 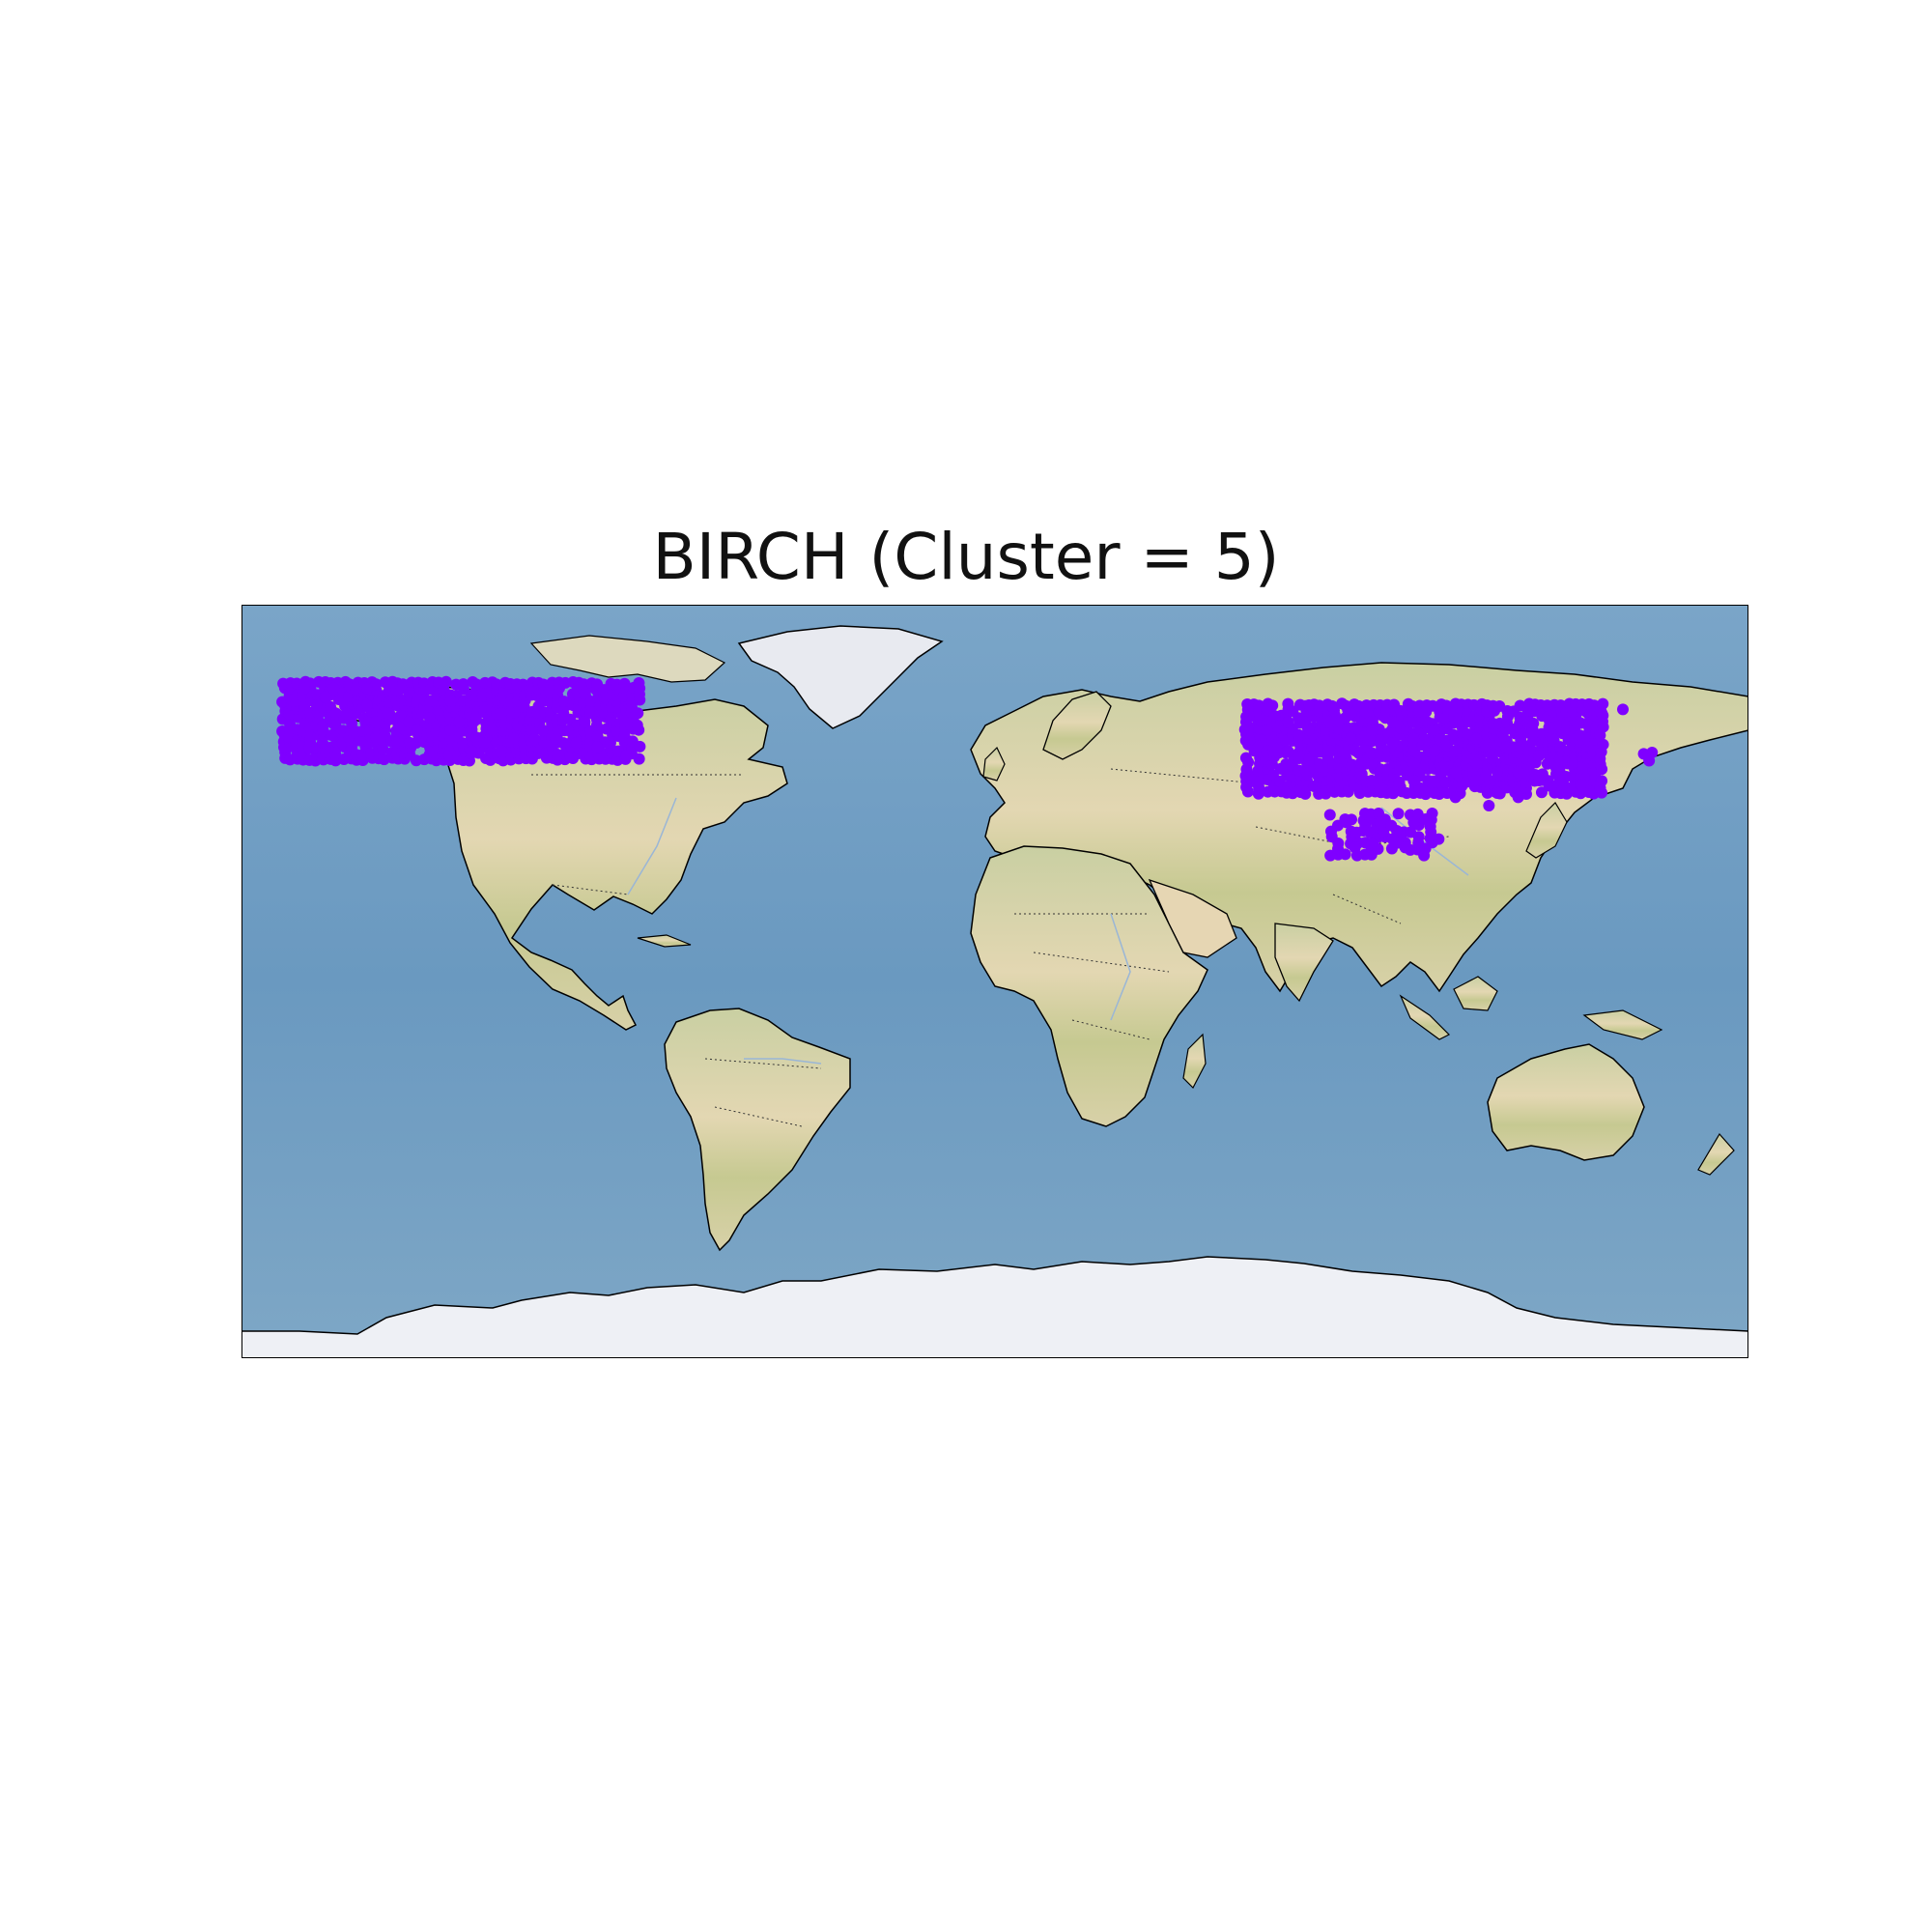 I want to click on south-america, so click(x=757, y=1130).